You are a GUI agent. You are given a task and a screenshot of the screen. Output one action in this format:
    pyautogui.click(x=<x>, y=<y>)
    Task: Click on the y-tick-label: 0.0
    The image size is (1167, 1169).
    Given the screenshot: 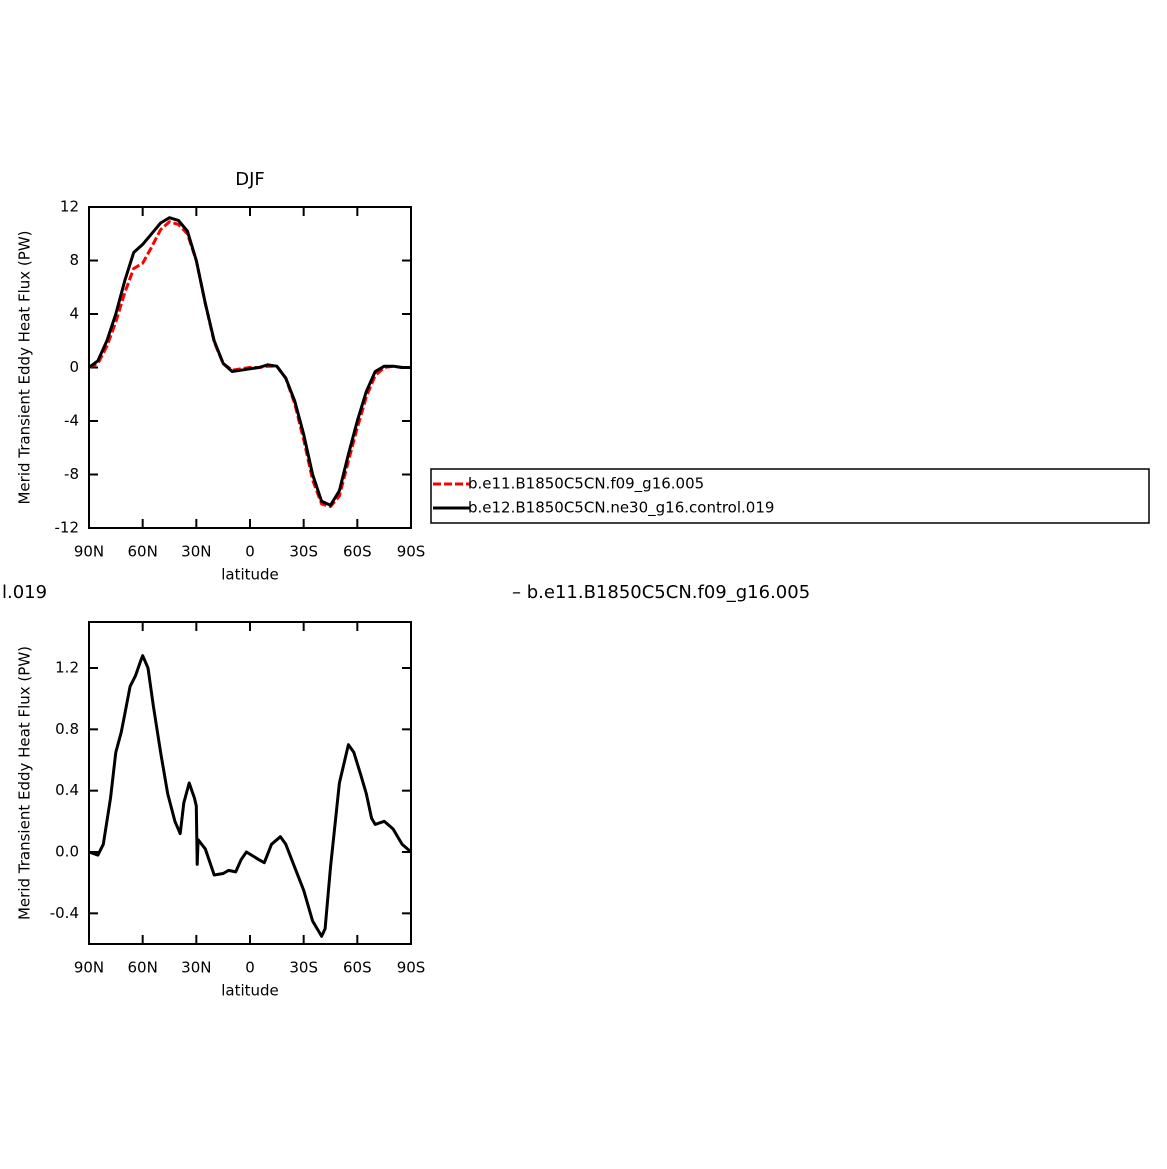 What is the action you would take?
    pyautogui.click(x=67, y=852)
    